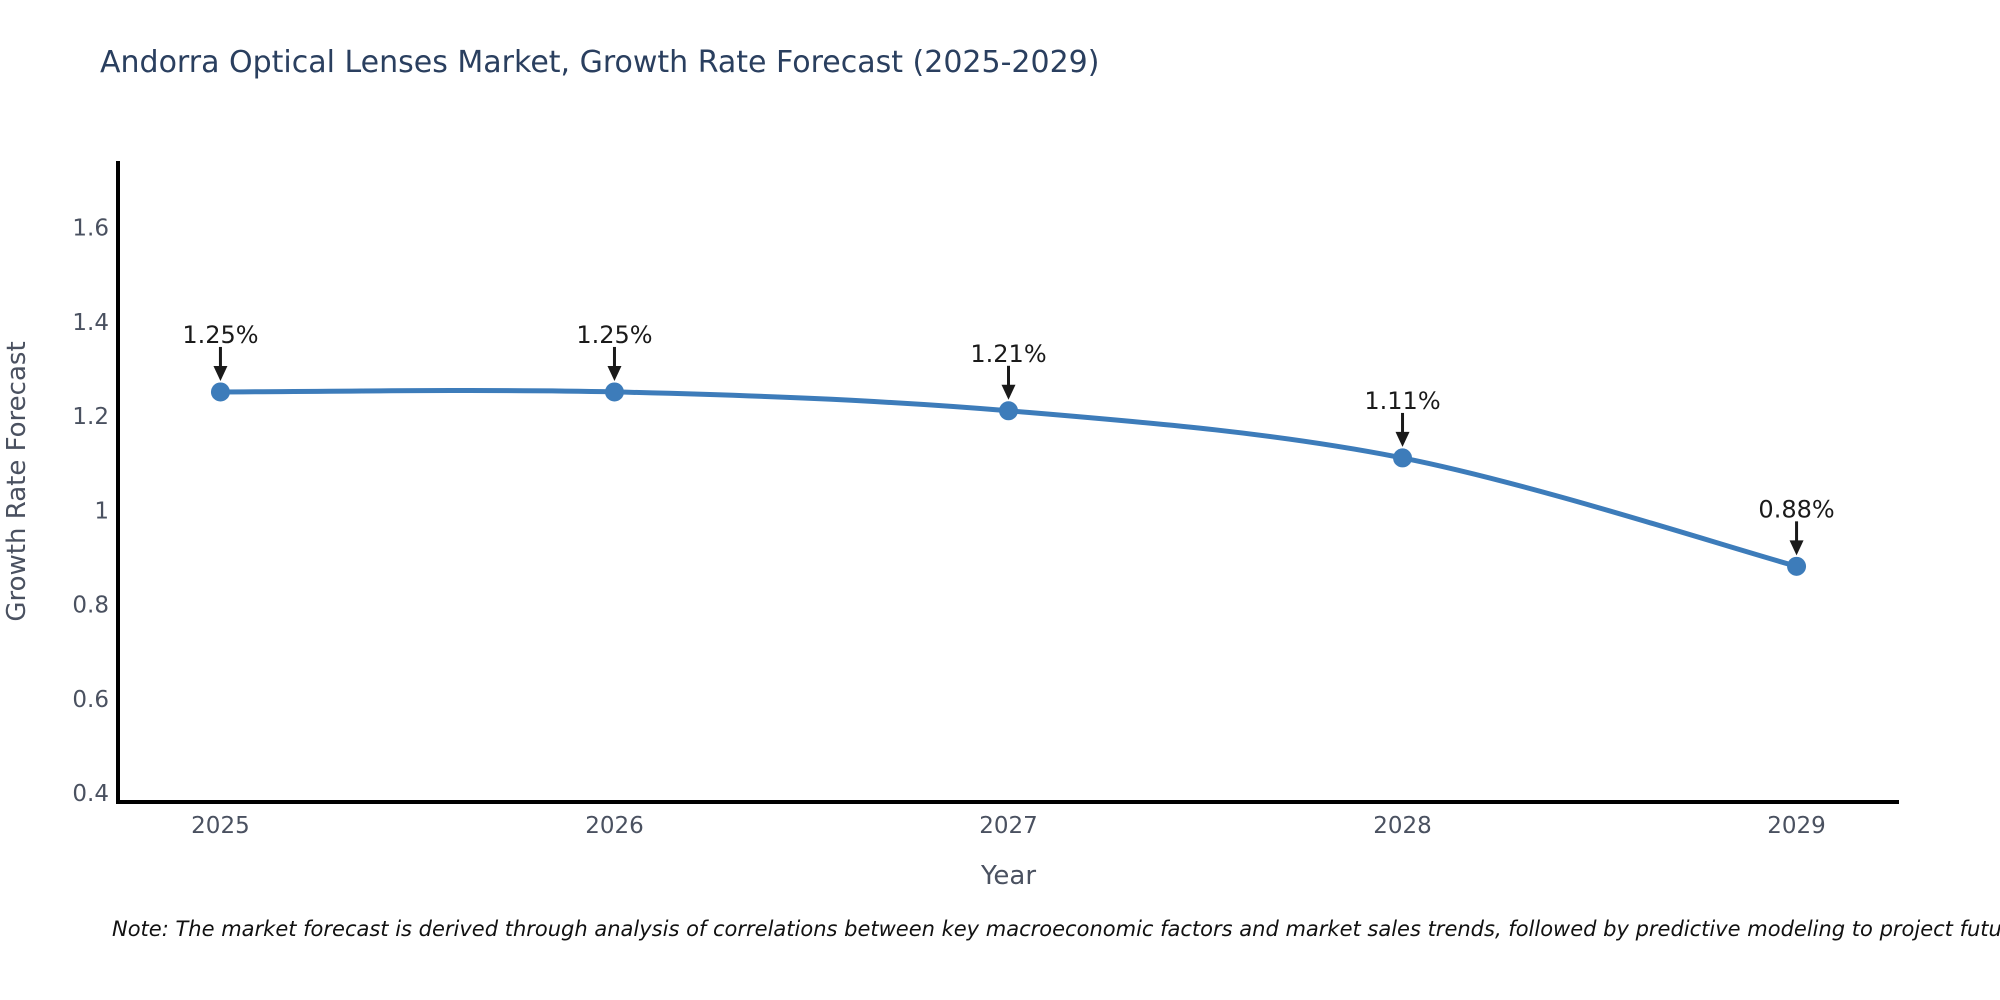  What do you see at coordinates (17, 481) in the screenshot?
I see `y-axis-title: Growth Rate Forecast` at bounding box center [17, 481].